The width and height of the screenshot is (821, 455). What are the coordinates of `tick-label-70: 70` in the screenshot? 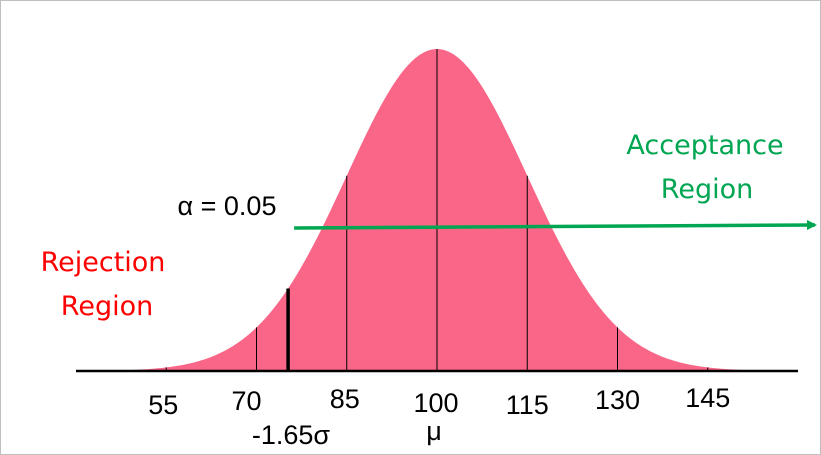 It's located at (246, 401).